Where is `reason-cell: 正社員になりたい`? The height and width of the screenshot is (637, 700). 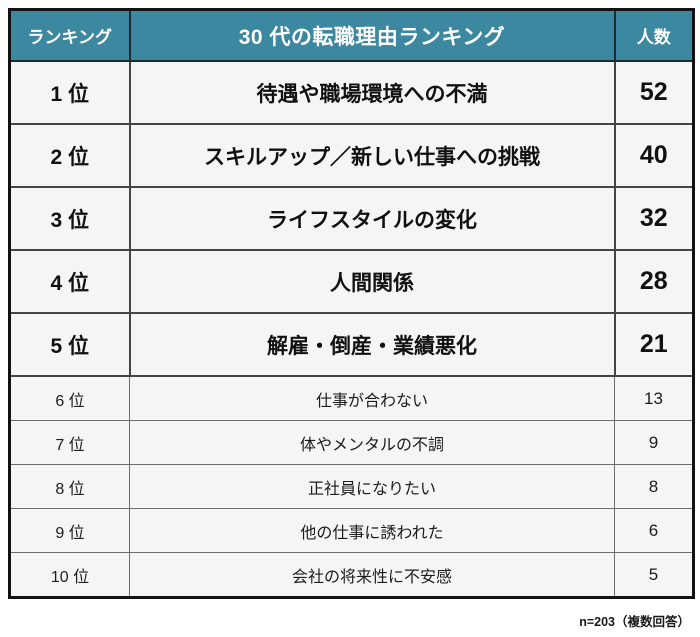 reason-cell: 正社員になりたい is located at coordinates (372, 486).